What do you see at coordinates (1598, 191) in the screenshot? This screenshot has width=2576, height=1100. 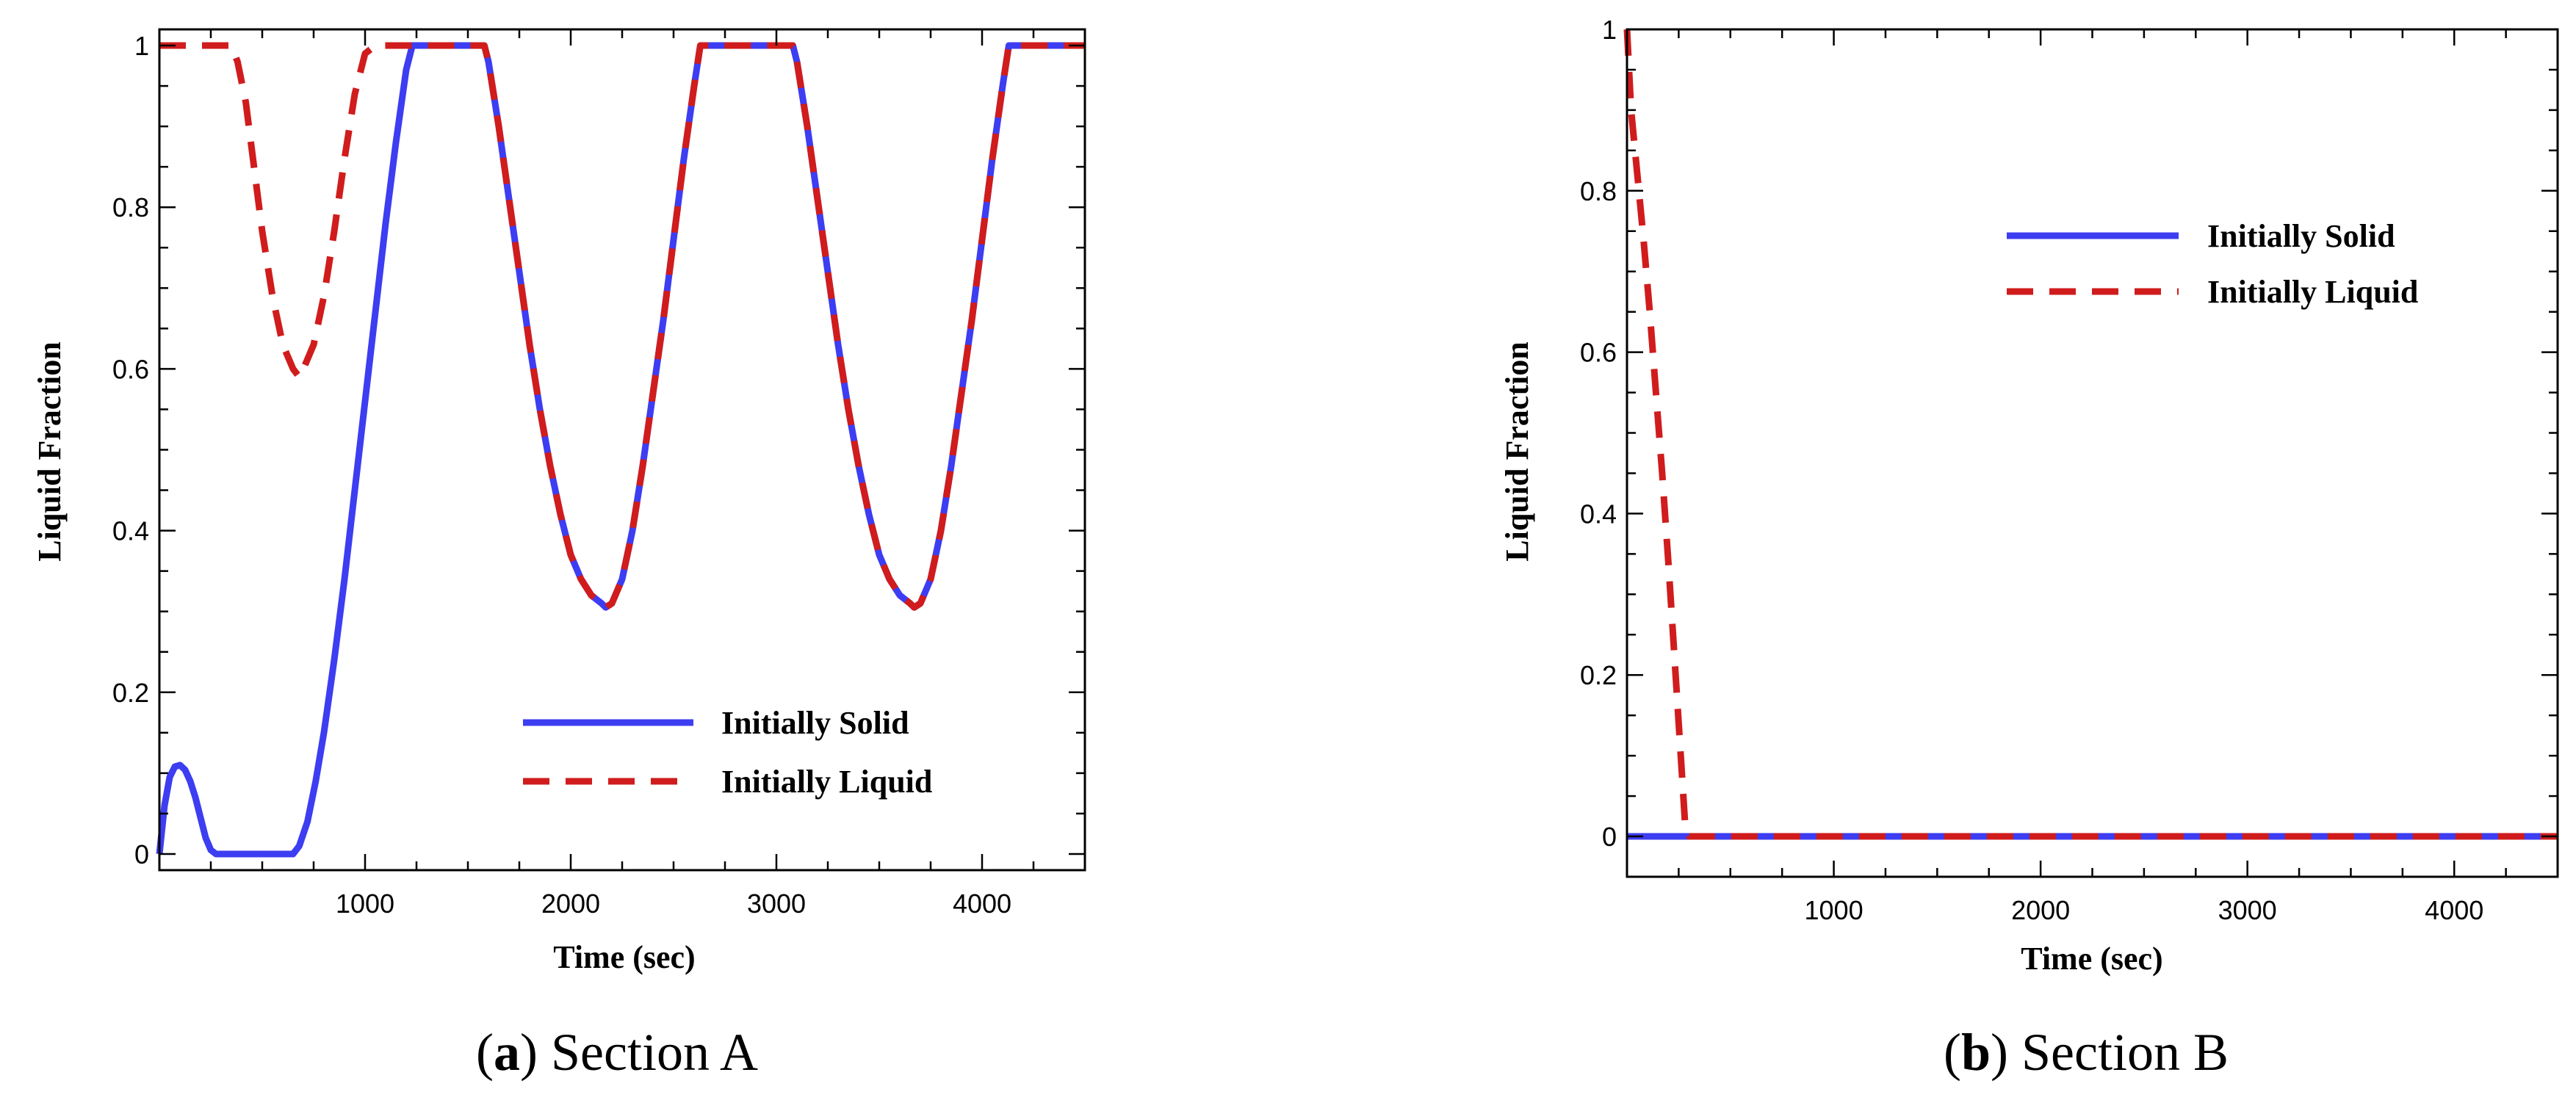 I see `y-tick-label-b: 0.8` at bounding box center [1598, 191].